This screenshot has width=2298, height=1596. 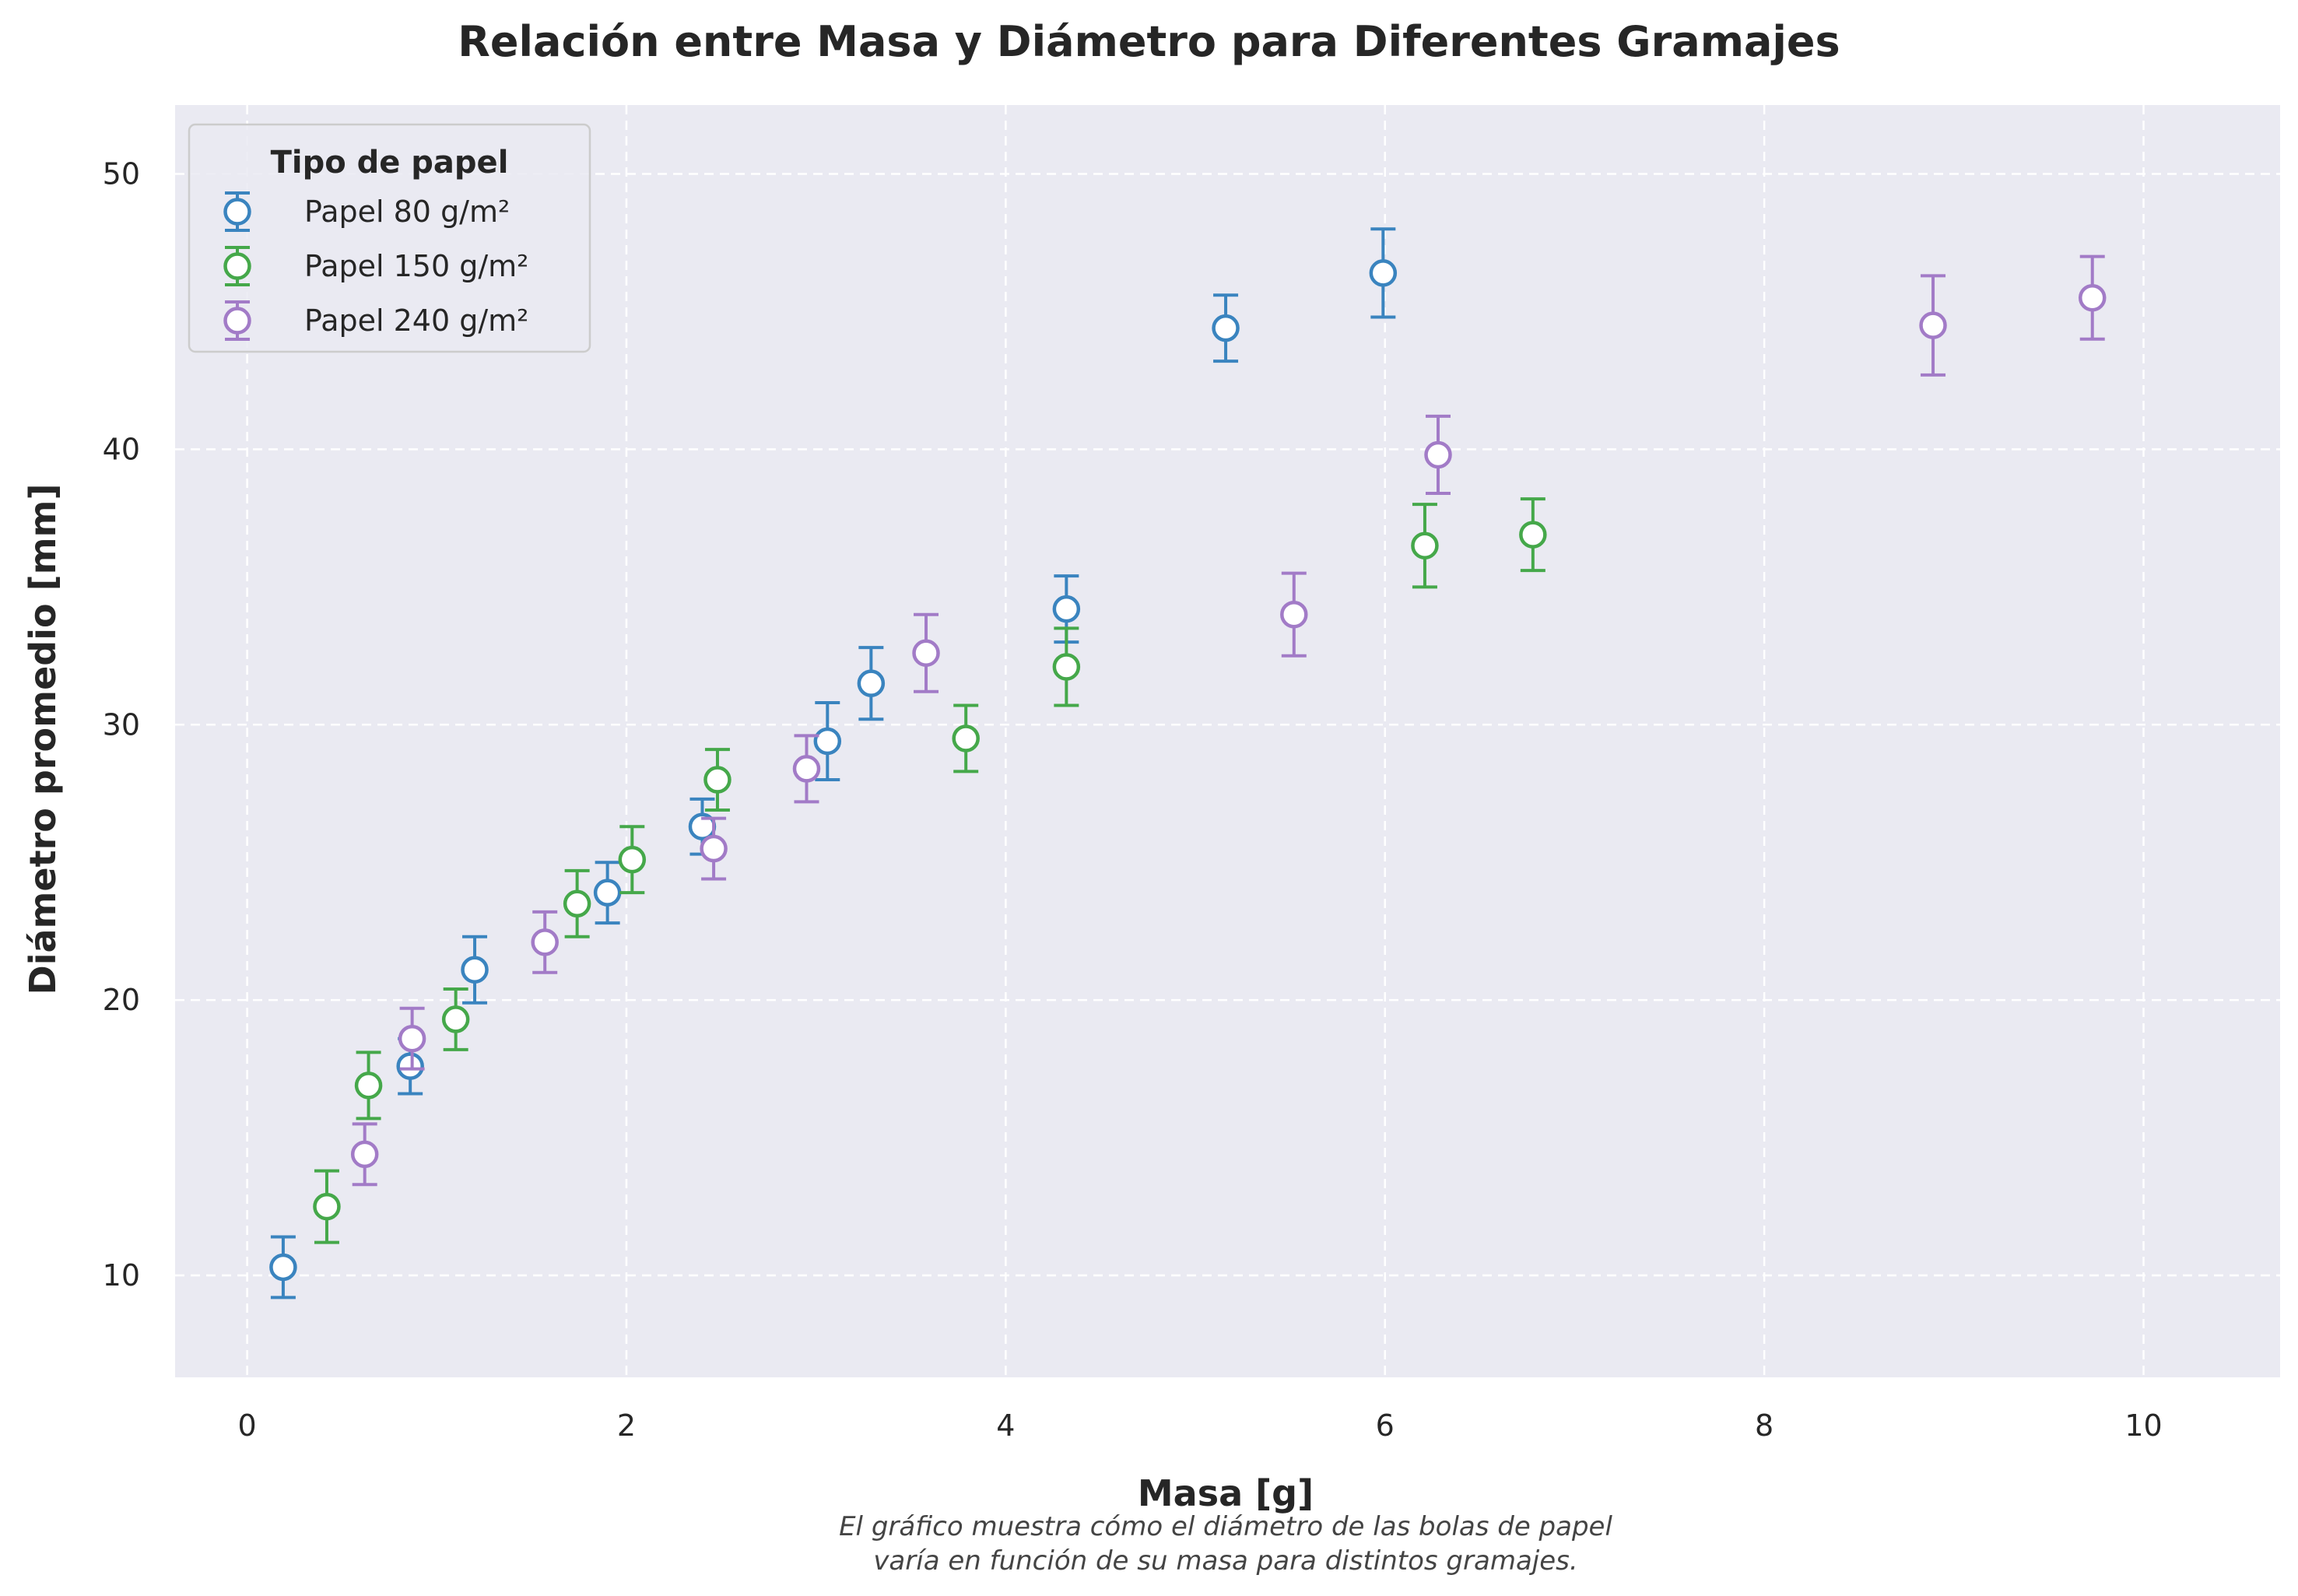 What do you see at coordinates (43, 739) in the screenshot?
I see `y-axis-label: Diámetro promedio [mm]` at bounding box center [43, 739].